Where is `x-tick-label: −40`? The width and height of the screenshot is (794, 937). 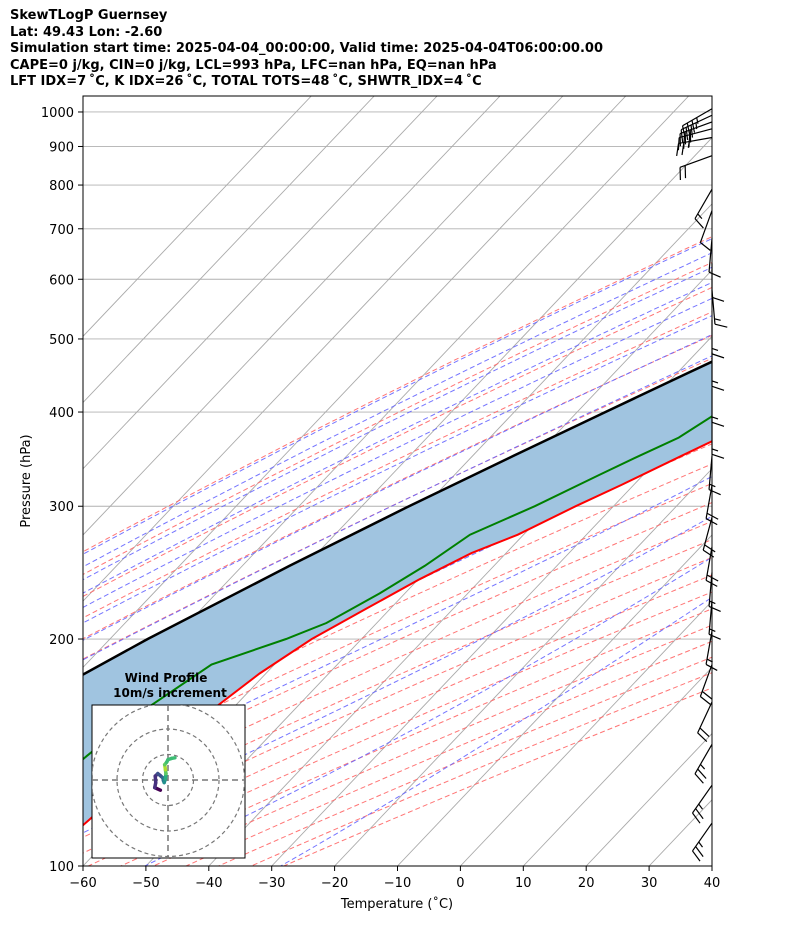
x-tick-label: −40 is located at coordinates (208, 883).